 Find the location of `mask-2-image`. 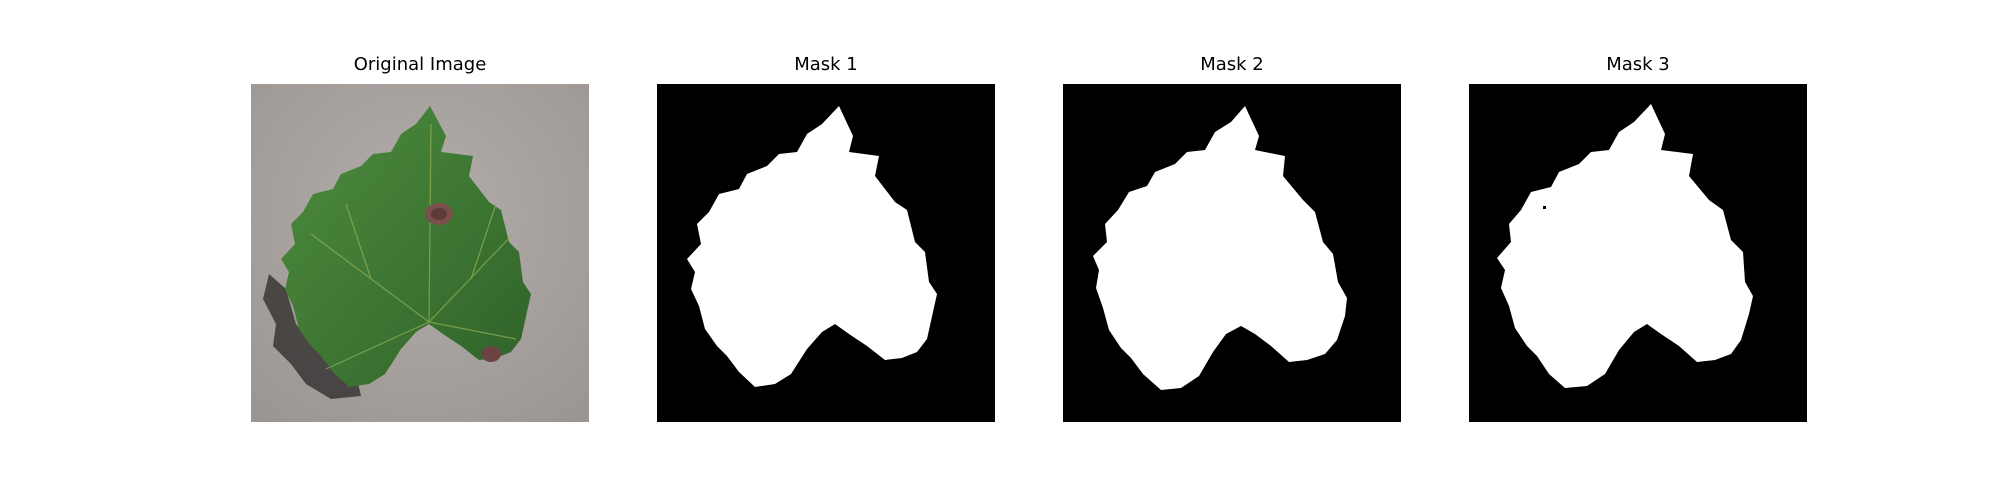

mask-2-image is located at coordinates (1232, 253).